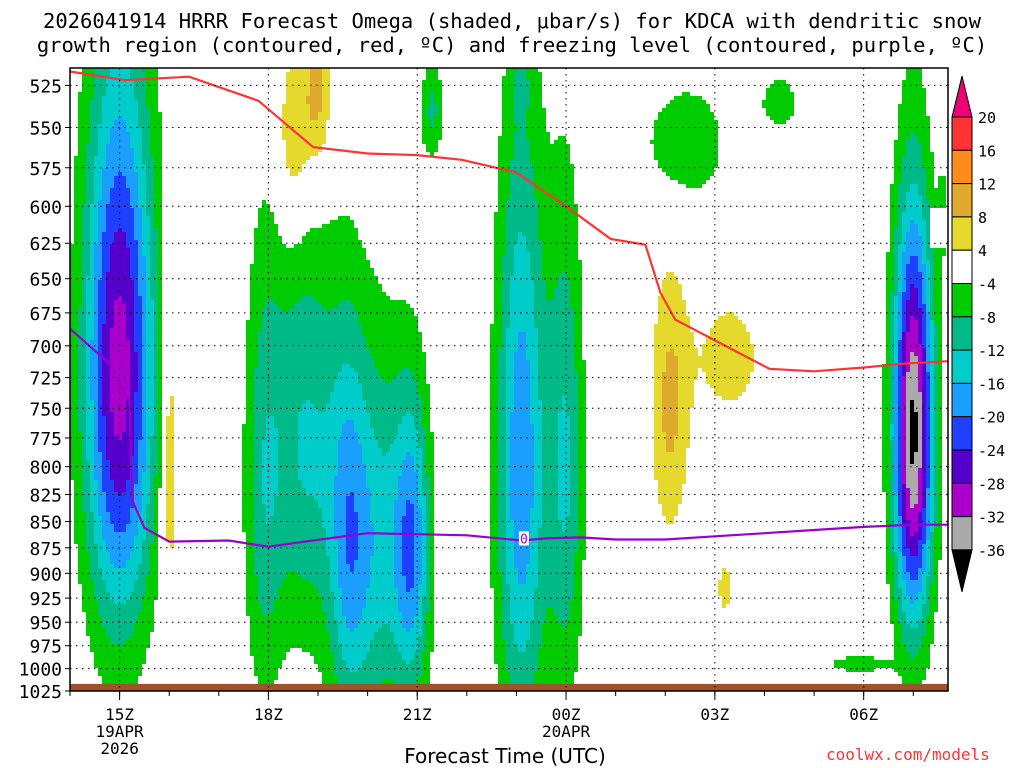  What do you see at coordinates (962, 571) in the screenshot?
I see `colorbar-under-arrow` at bounding box center [962, 571].